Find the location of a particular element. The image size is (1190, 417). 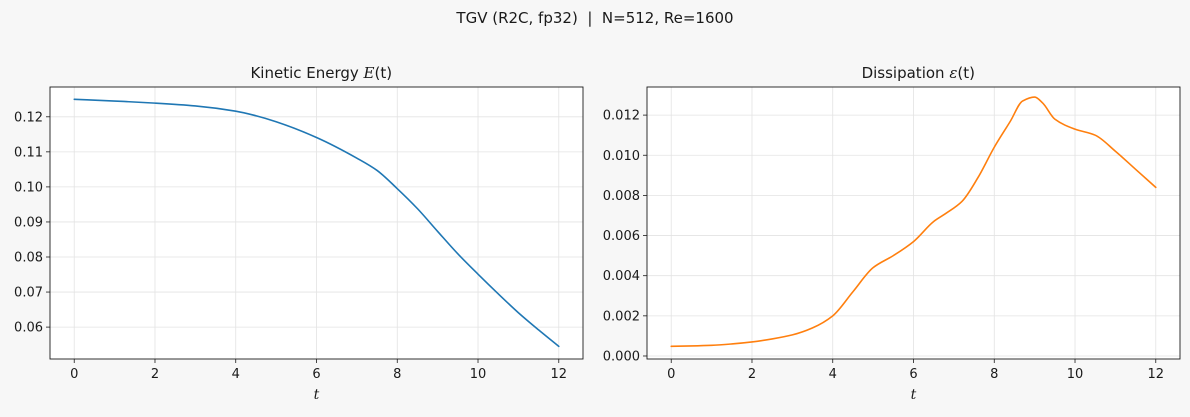

dissipation-y-tick-label: 0.012 is located at coordinates (621, 116).